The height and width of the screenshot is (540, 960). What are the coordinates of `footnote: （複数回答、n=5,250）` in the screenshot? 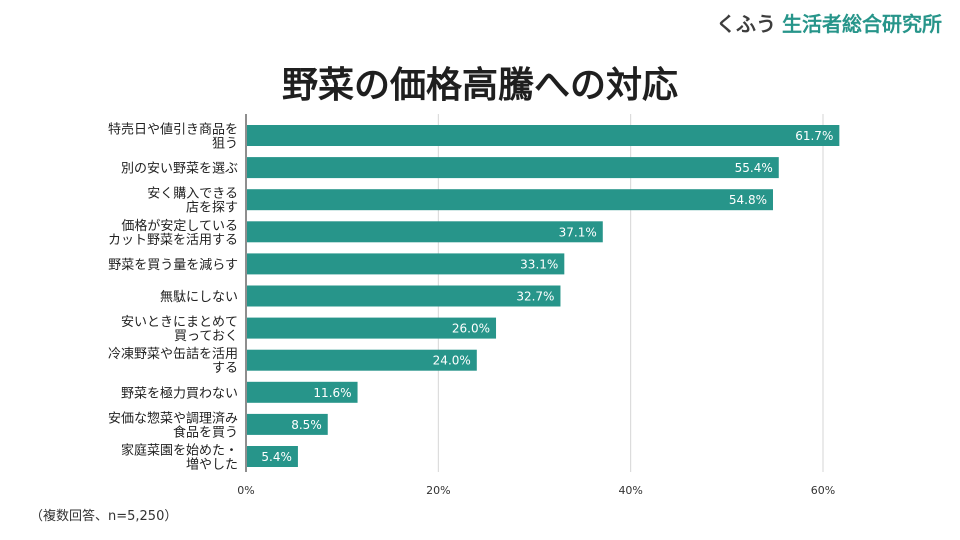 It's located at (104, 516).